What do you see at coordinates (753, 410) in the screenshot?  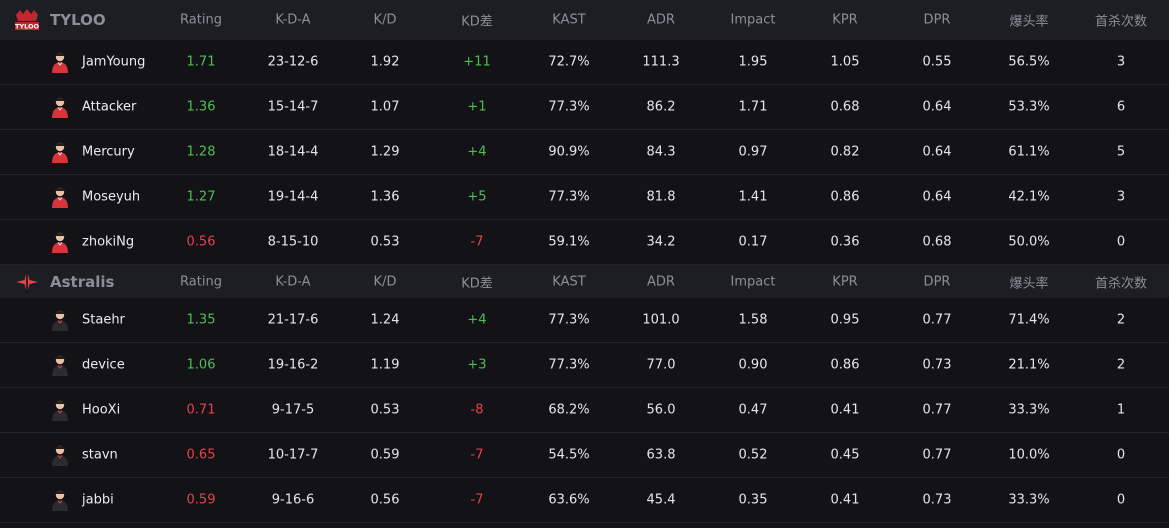 I see `stat-impact: 0.47` at bounding box center [753, 410].